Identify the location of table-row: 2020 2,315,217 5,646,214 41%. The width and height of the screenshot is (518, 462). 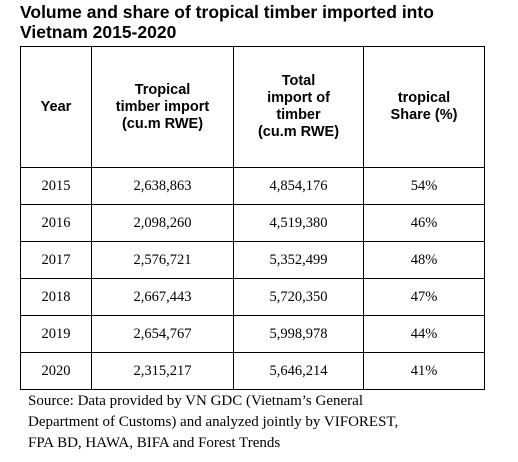
(252, 371).